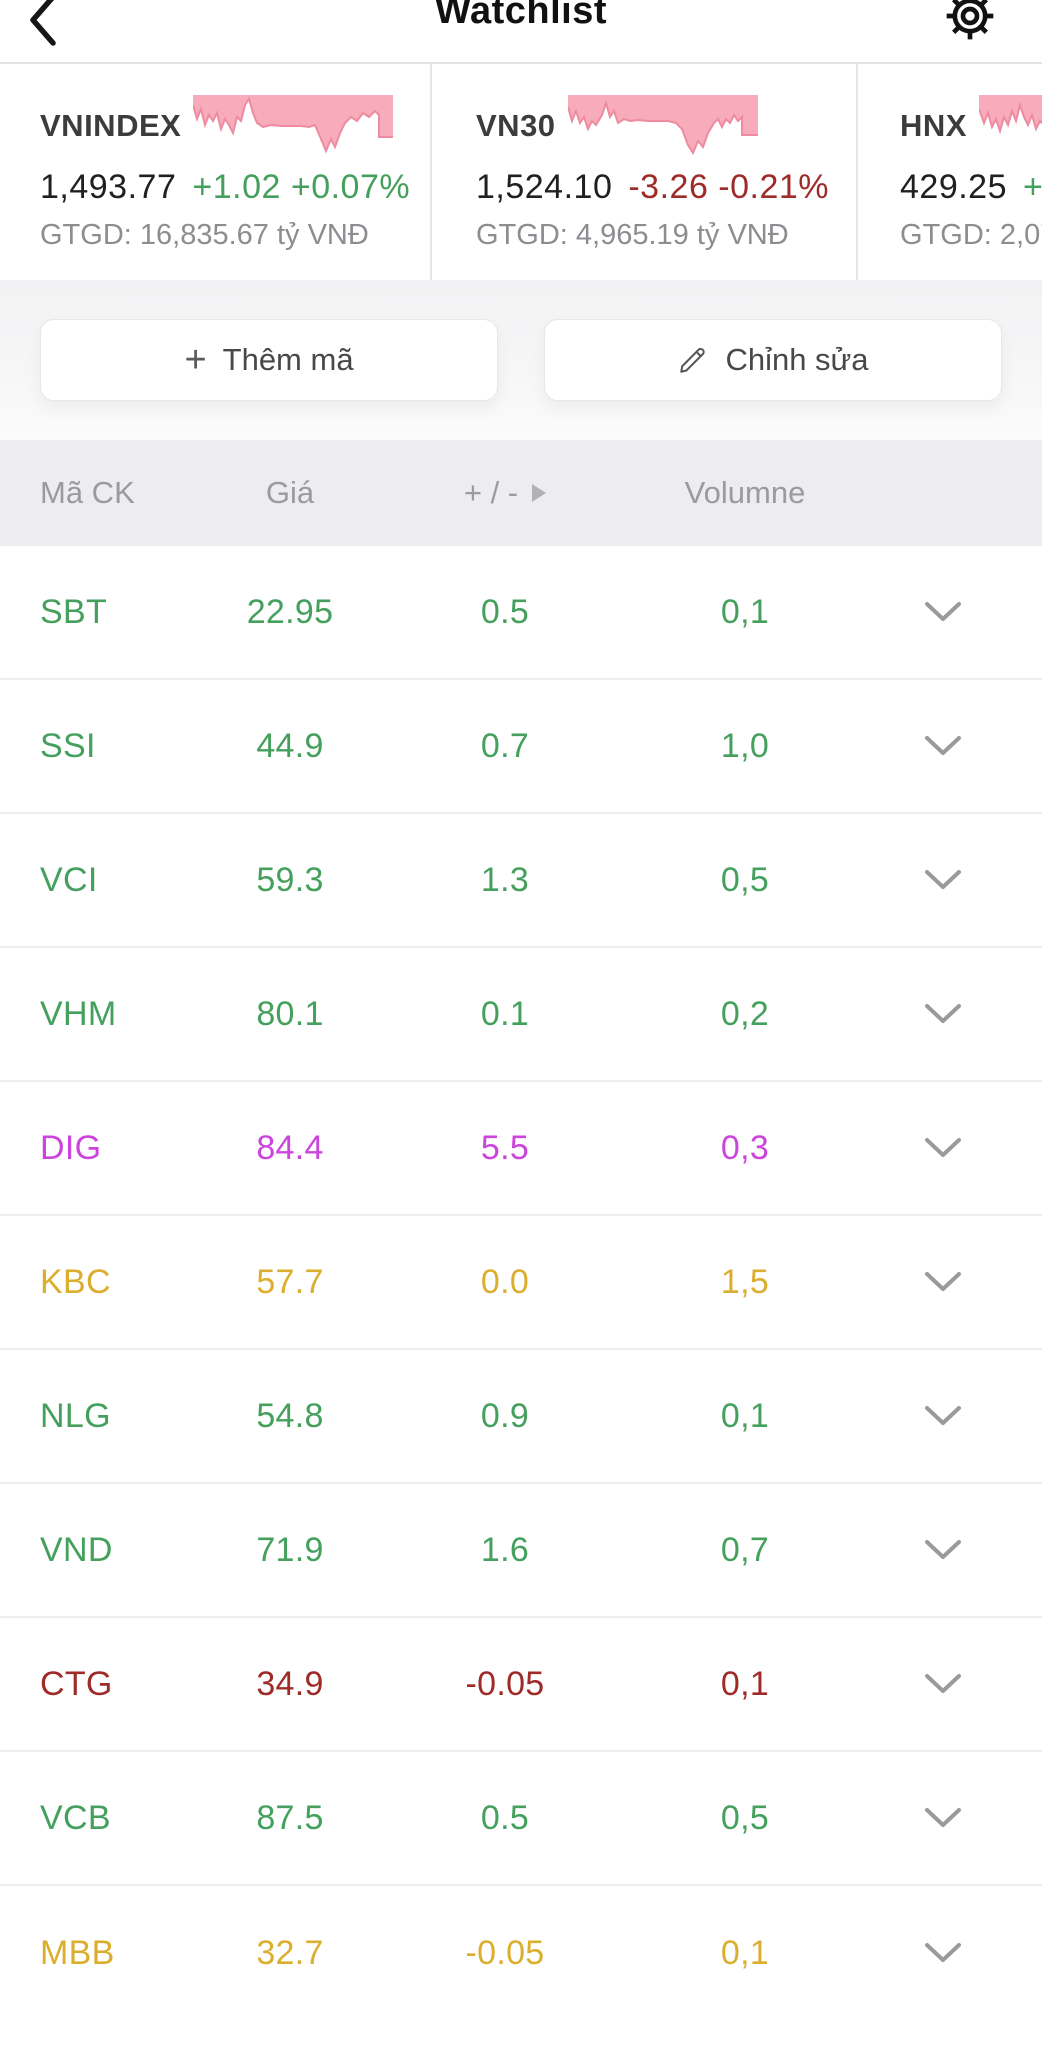  What do you see at coordinates (290, 1013) in the screenshot?
I see `stock-price: 80.1` at bounding box center [290, 1013].